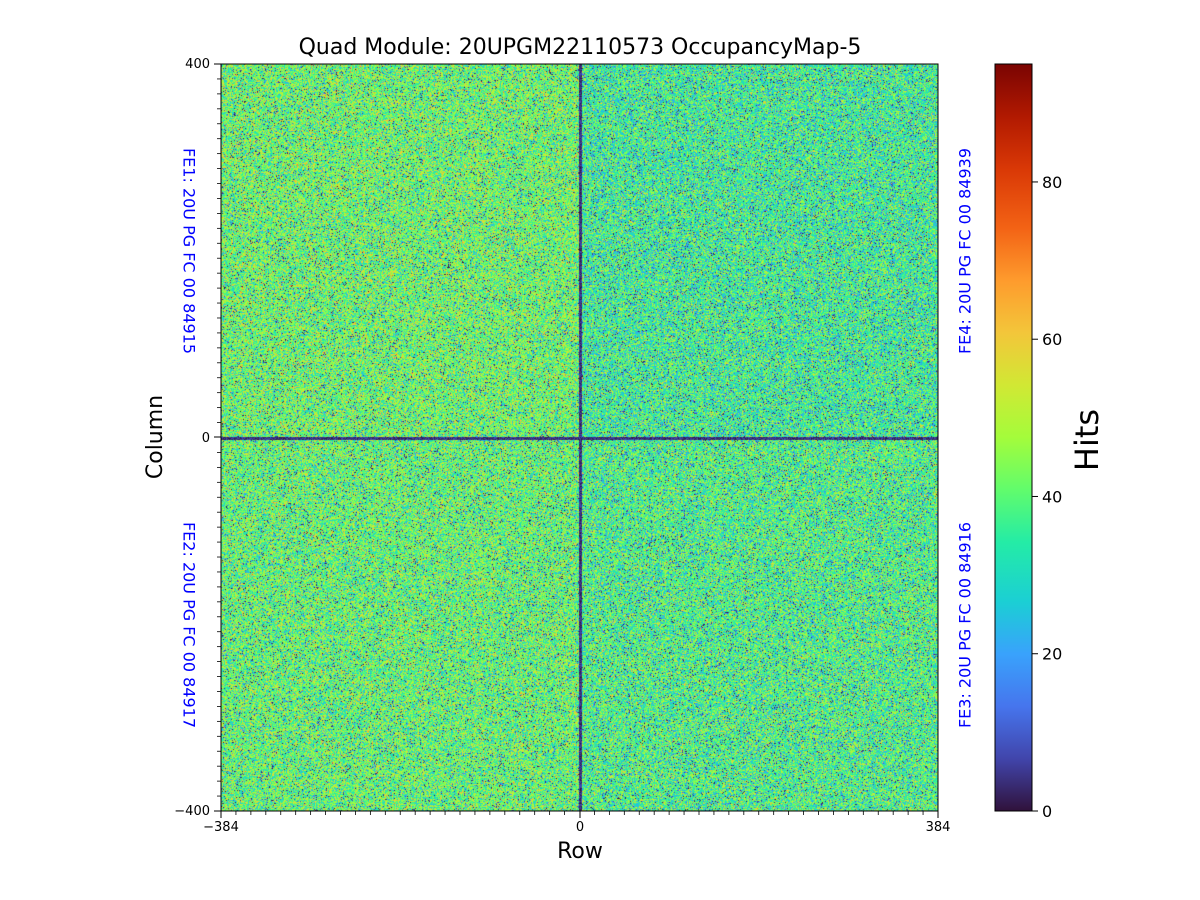  What do you see at coordinates (1052, 654) in the screenshot?
I see `colorbar-tick-label: 20` at bounding box center [1052, 654].